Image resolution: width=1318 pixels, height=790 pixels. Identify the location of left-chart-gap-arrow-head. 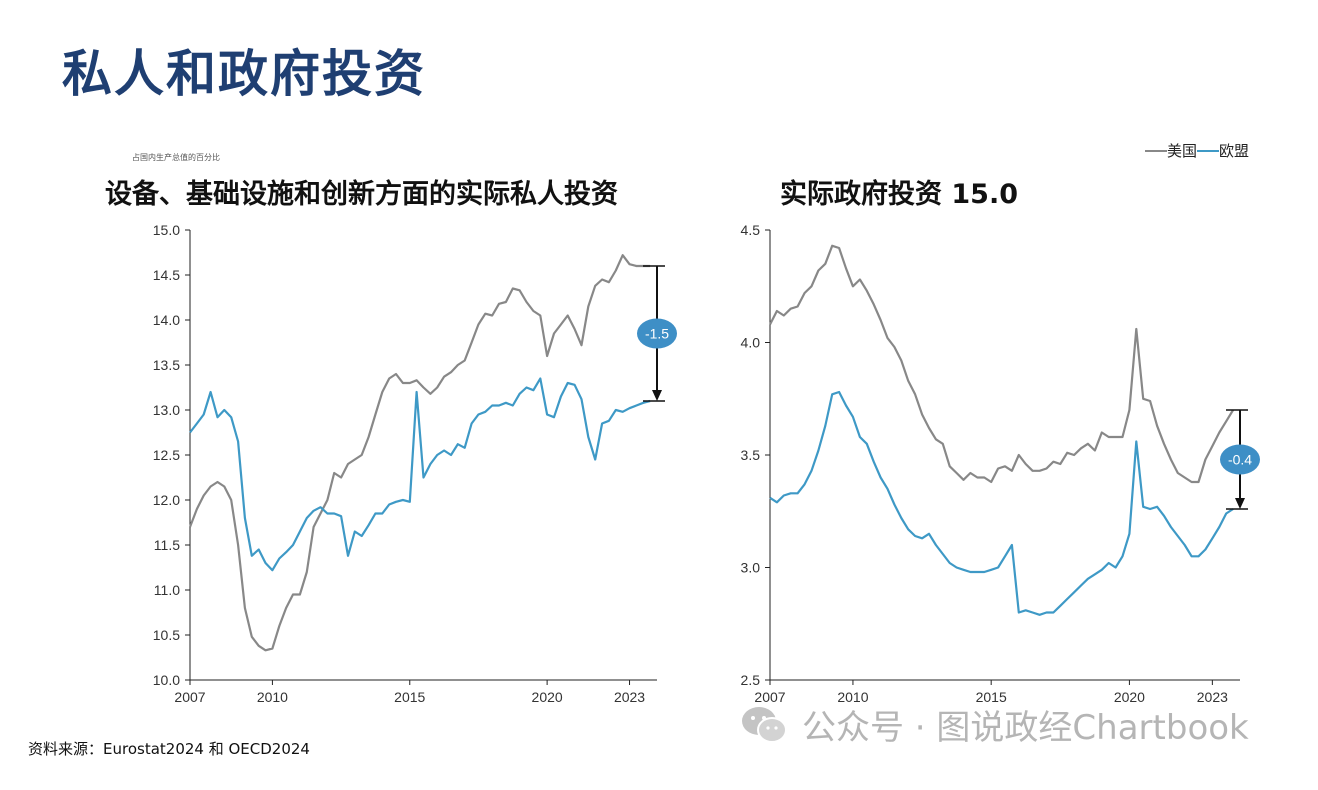
(657, 395).